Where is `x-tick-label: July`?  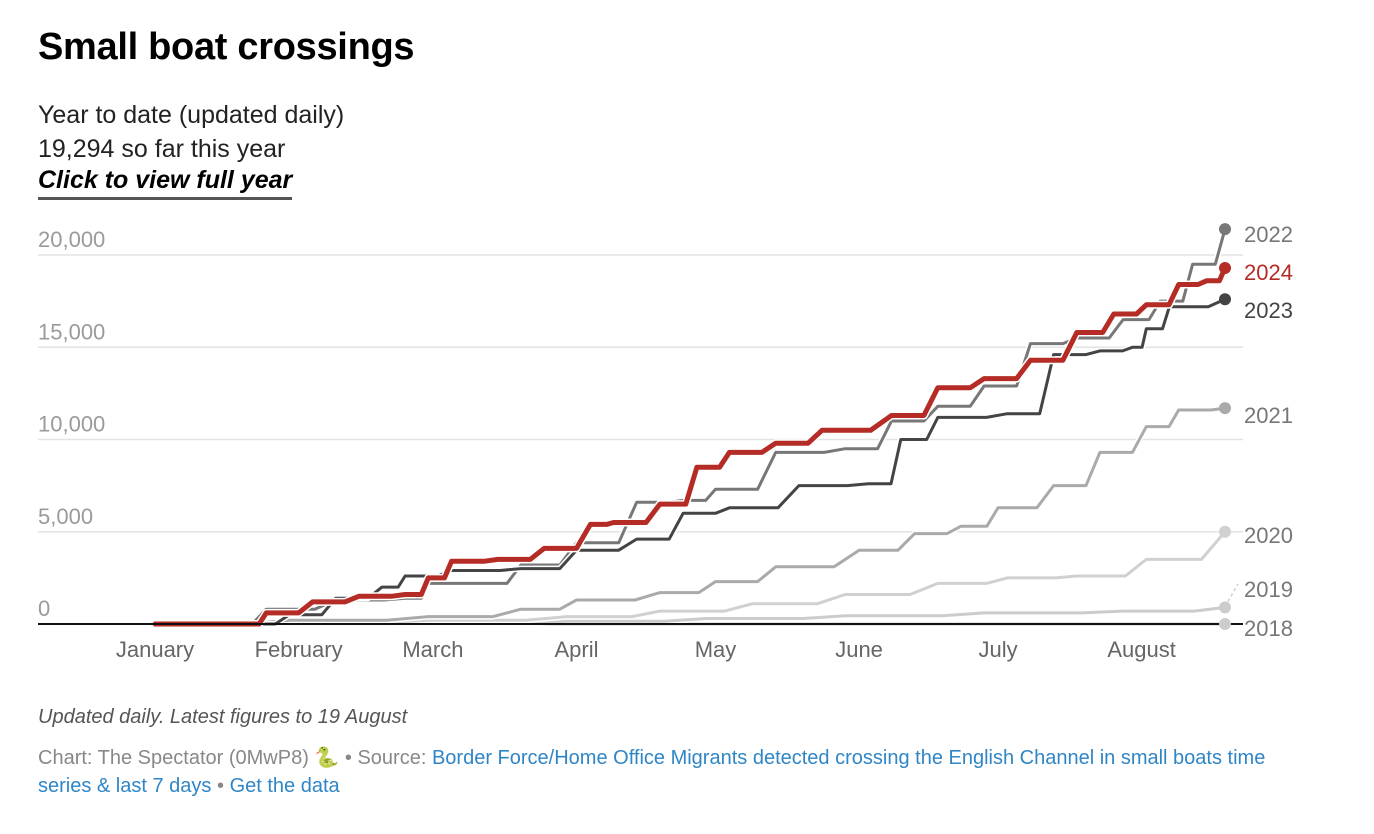
x-tick-label: July is located at coordinates (997, 649).